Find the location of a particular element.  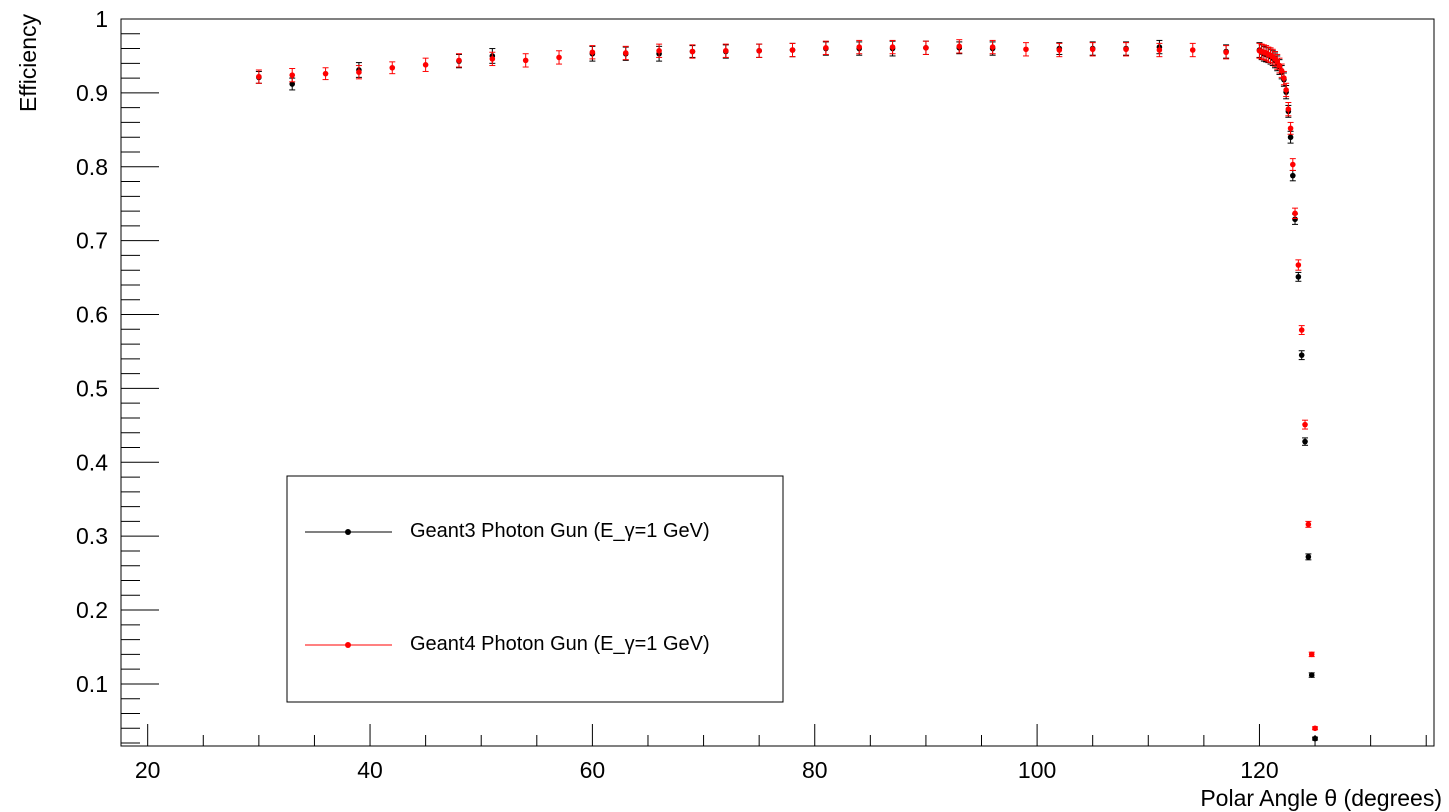

legend-marker-geant3 is located at coordinates (348, 532).